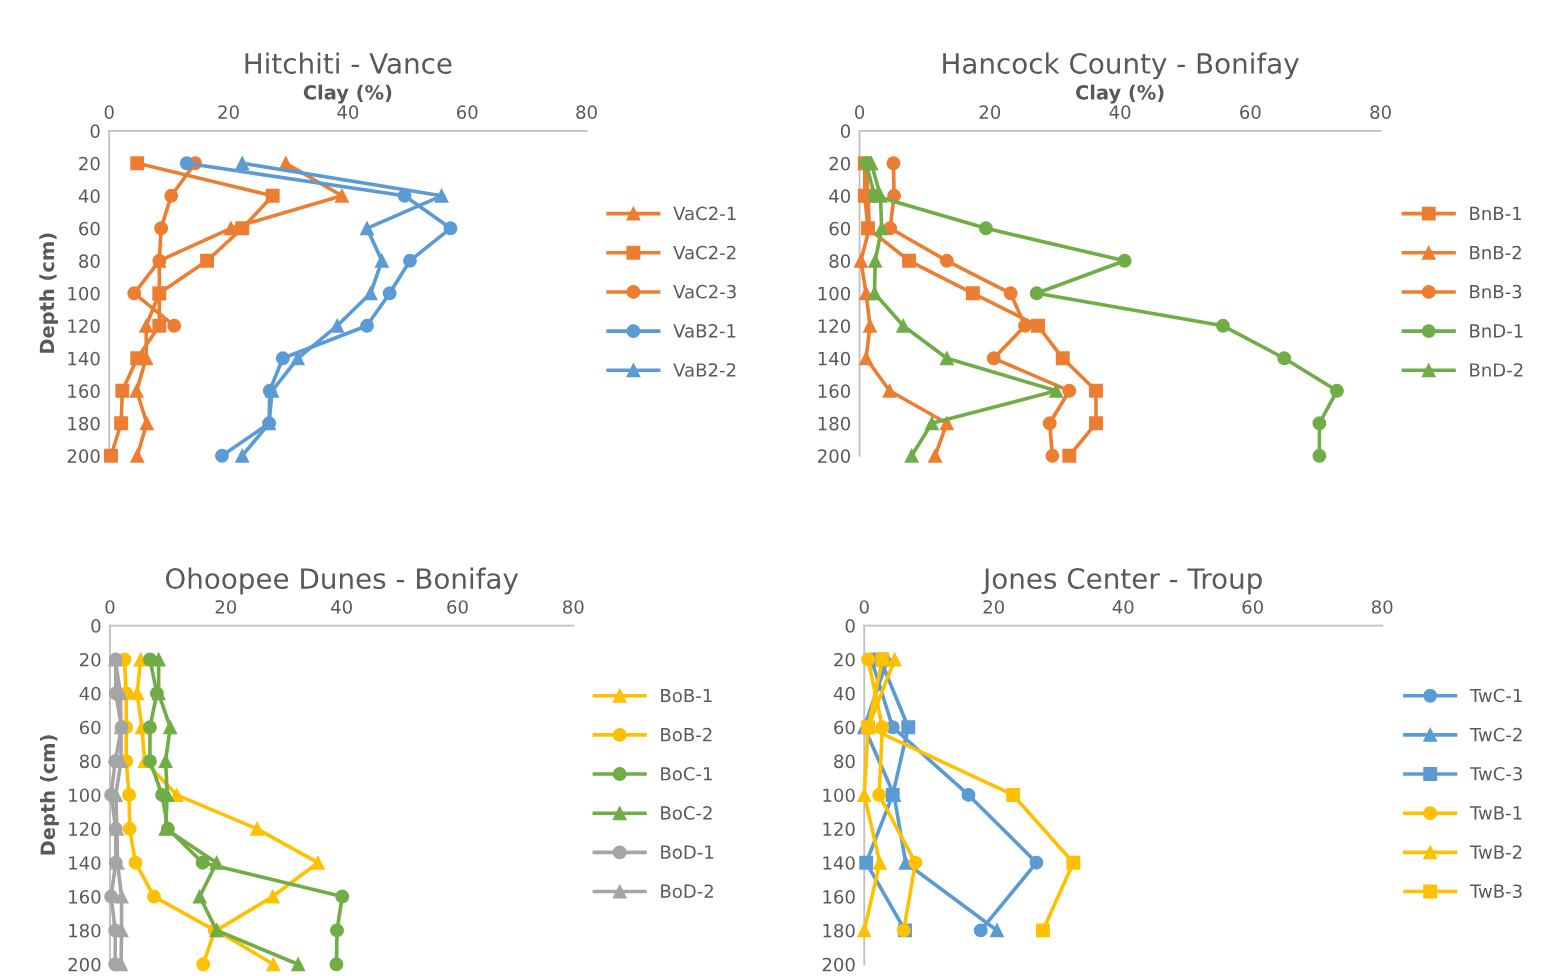 The image size is (1560, 976). I want to click on legend-label: BoC-2, so click(686, 813).